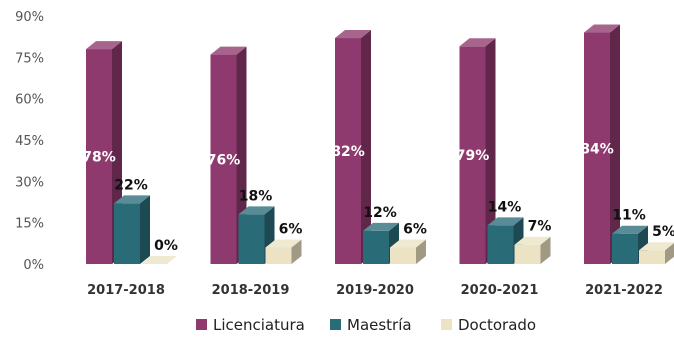 This screenshot has height=343, width=674. Describe the element at coordinates (251, 290) in the screenshot. I see `x-tick-label: 2018-2019` at that location.